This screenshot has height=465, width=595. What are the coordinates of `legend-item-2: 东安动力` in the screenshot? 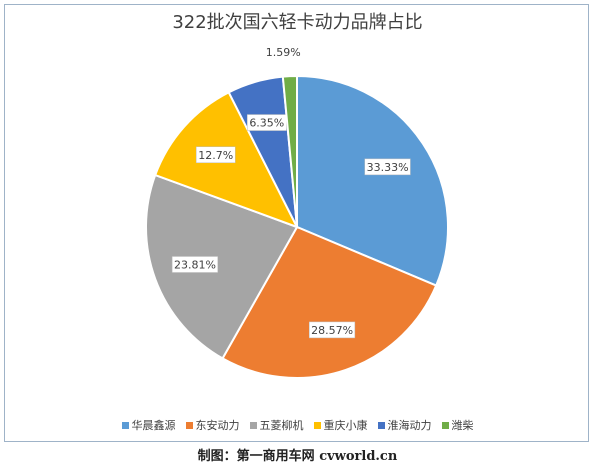 It's located at (212, 425).